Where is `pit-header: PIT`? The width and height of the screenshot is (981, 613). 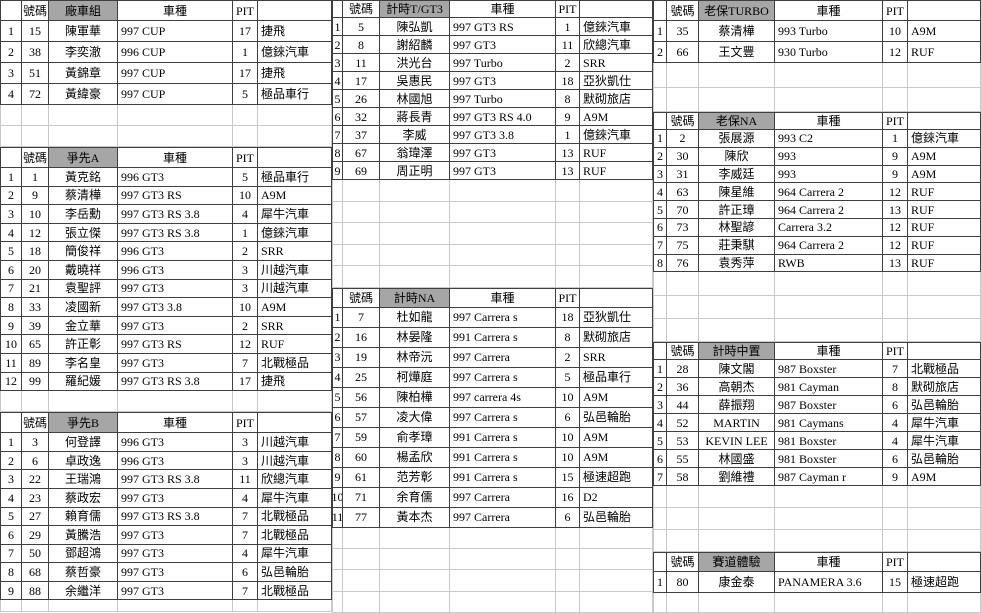
pit-header: PIT is located at coordinates (895, 562).